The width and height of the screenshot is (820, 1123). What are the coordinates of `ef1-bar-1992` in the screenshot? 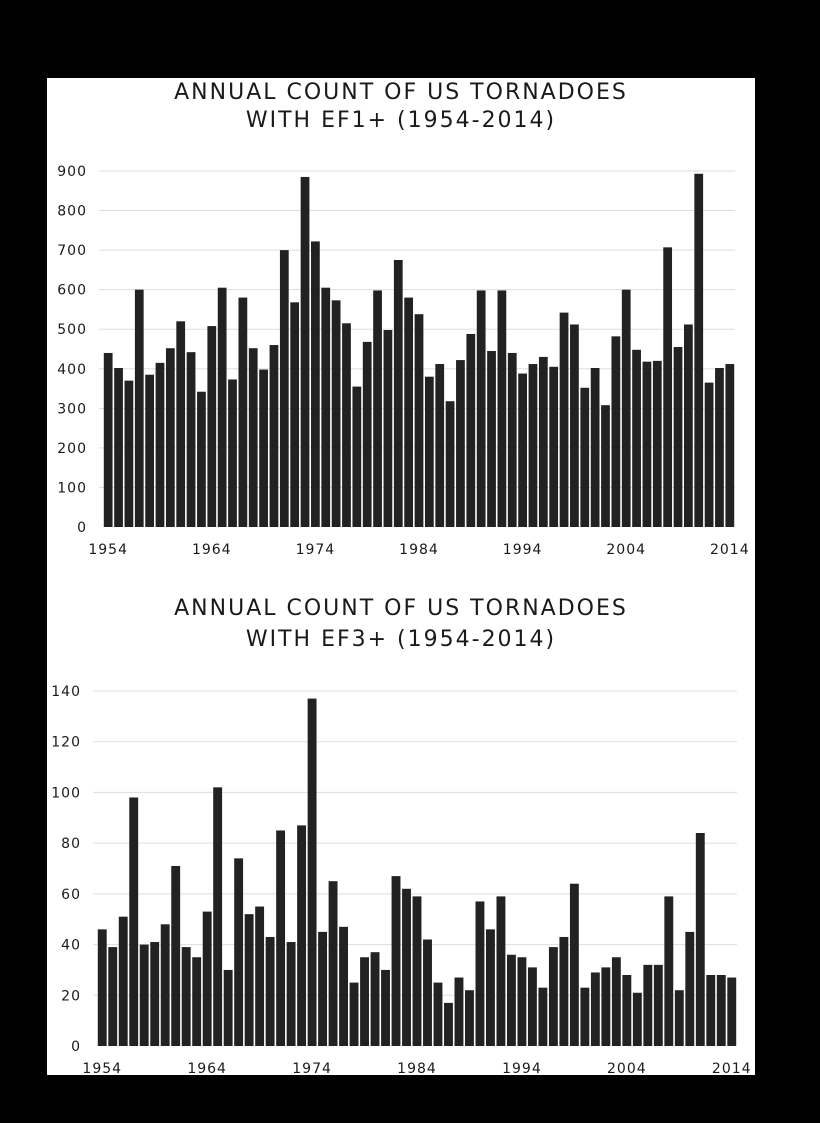 It's located at (502, 408).